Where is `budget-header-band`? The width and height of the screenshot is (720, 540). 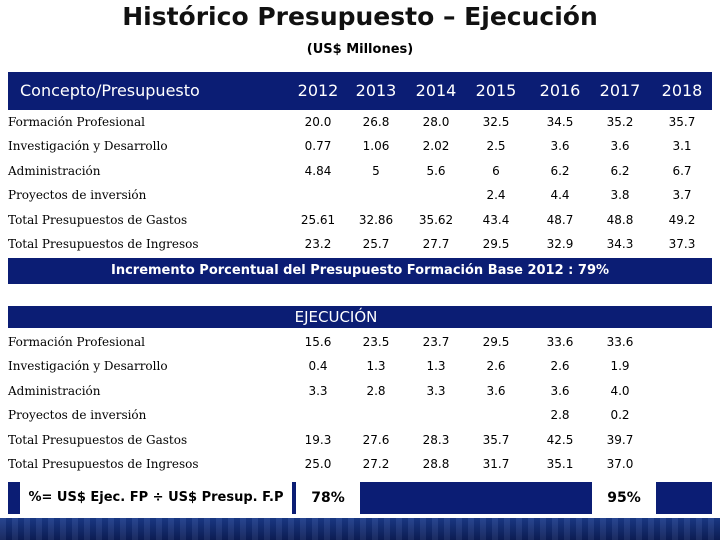
budget-header-band is located at coordinates (360, 91).